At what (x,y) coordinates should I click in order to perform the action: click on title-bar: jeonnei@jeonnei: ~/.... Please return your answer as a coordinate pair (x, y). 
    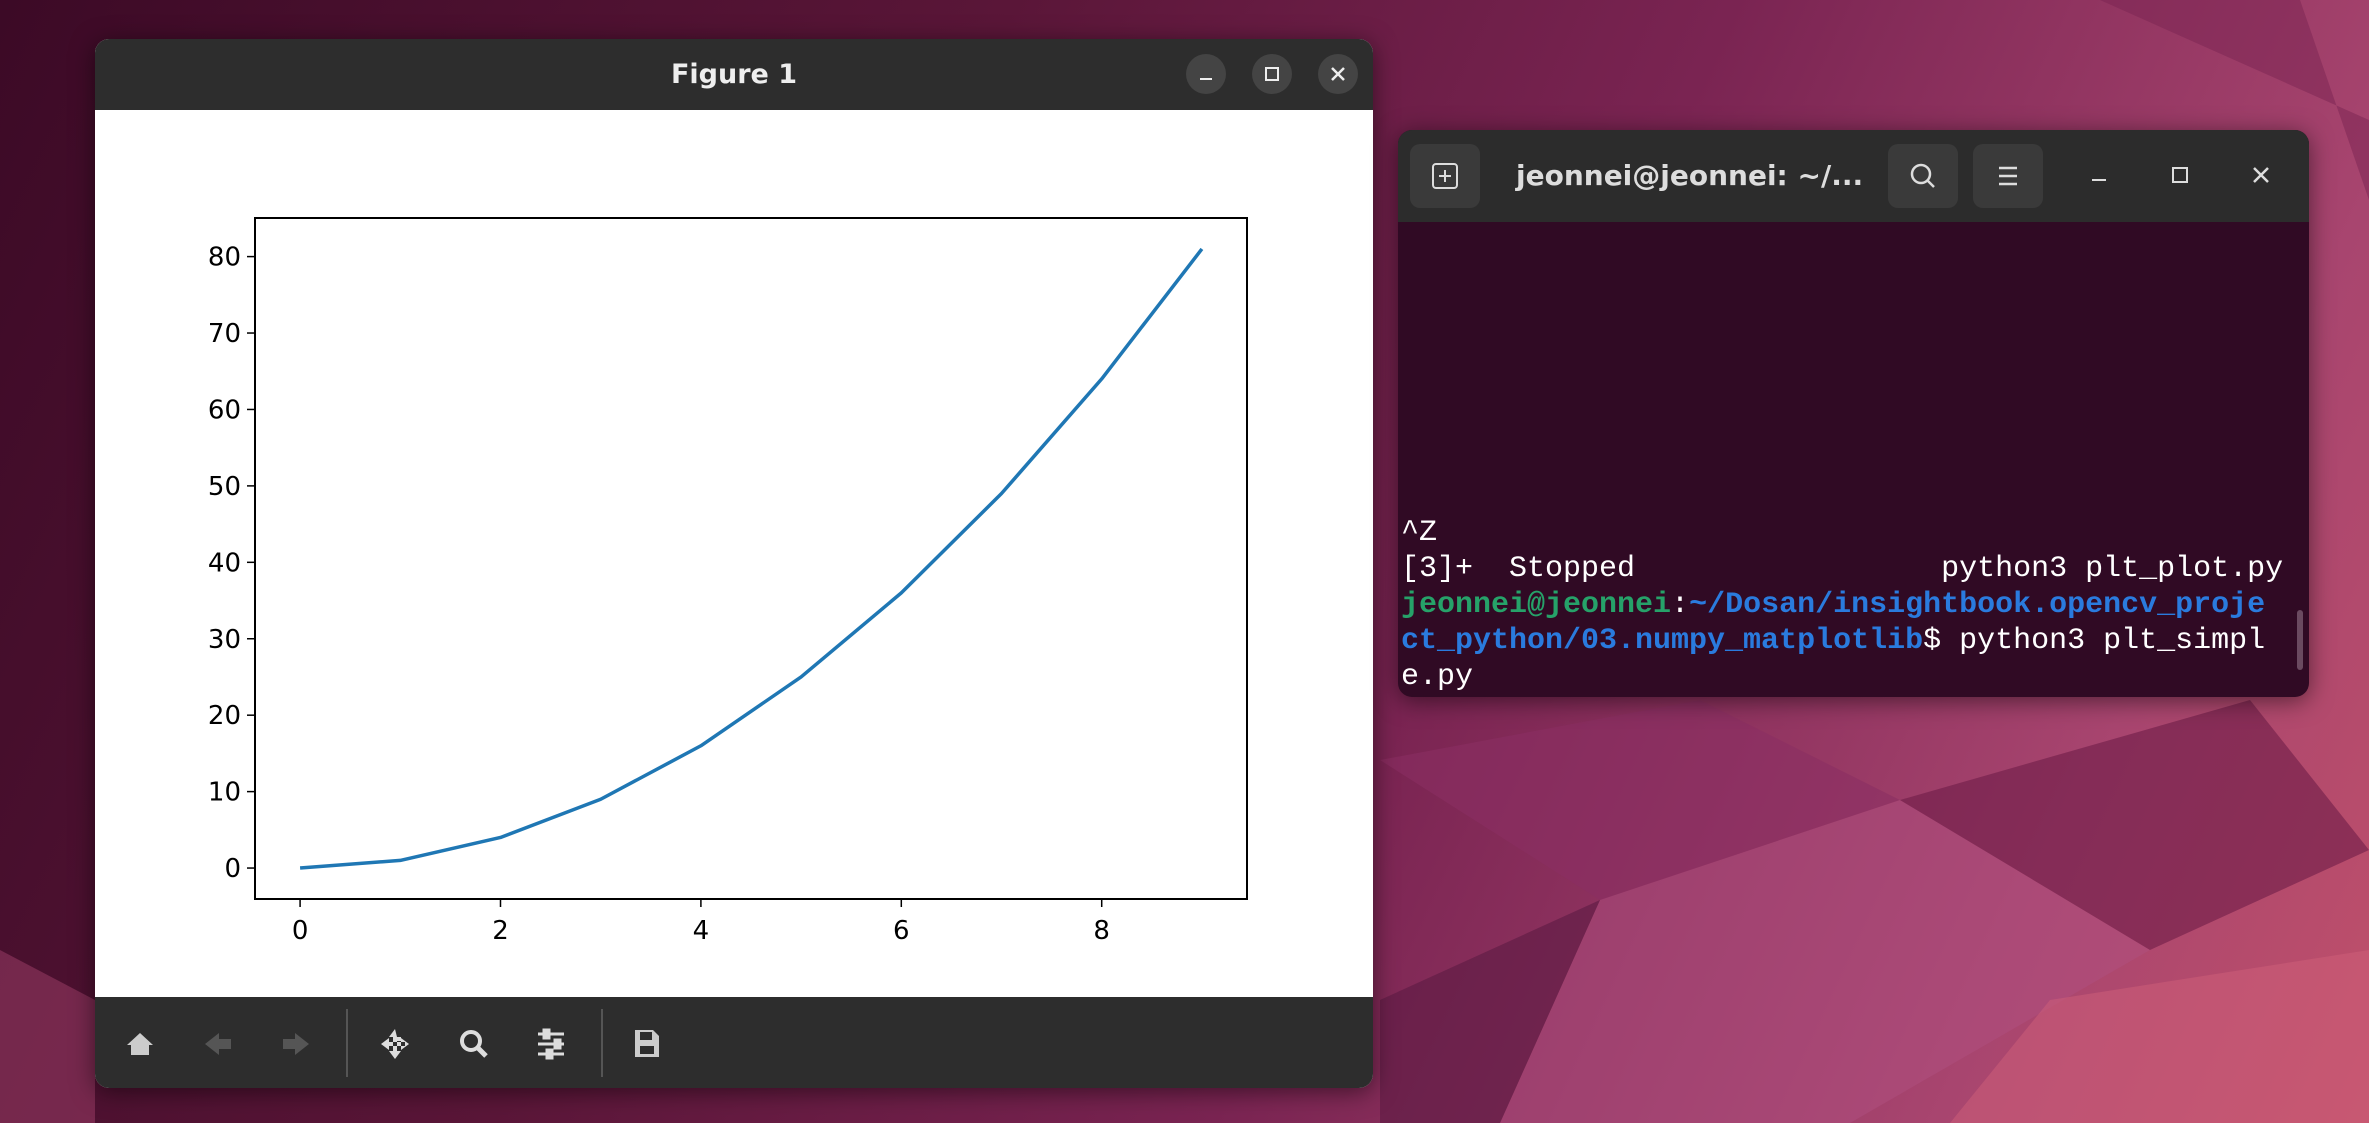
    Looking at the image, I should click on (1853, 176).